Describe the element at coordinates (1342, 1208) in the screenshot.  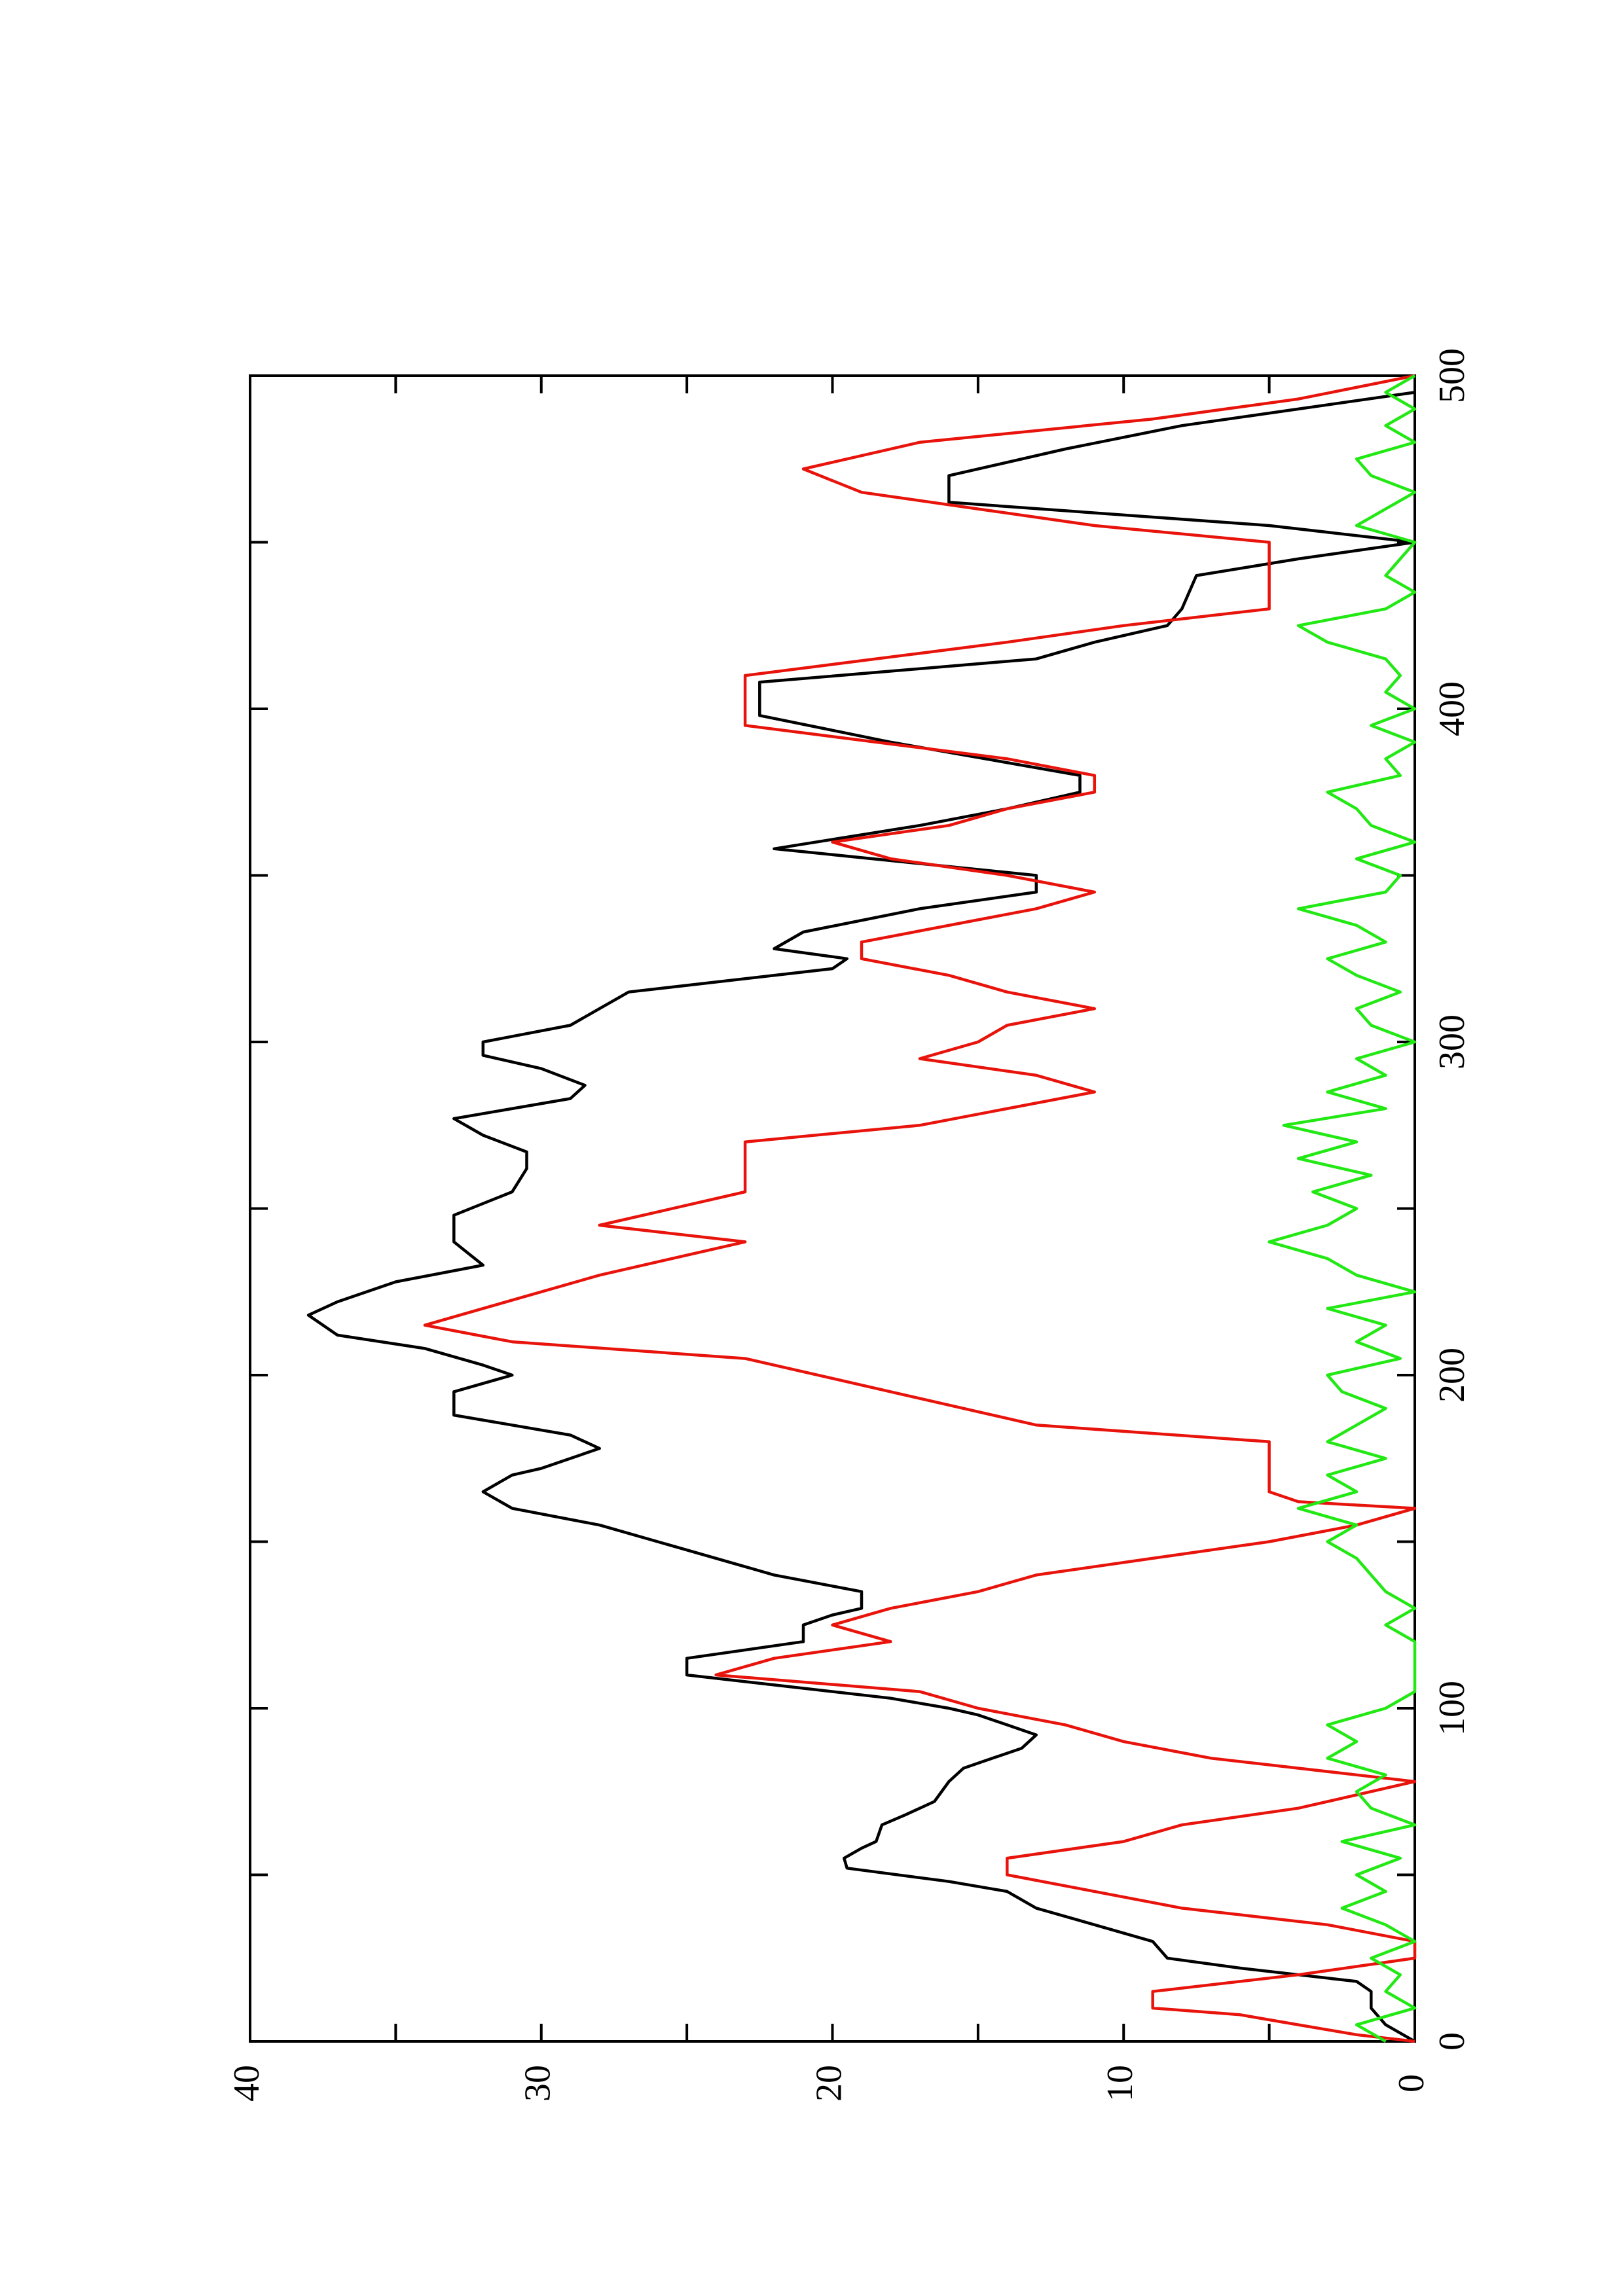
I see `series-line` at that location.